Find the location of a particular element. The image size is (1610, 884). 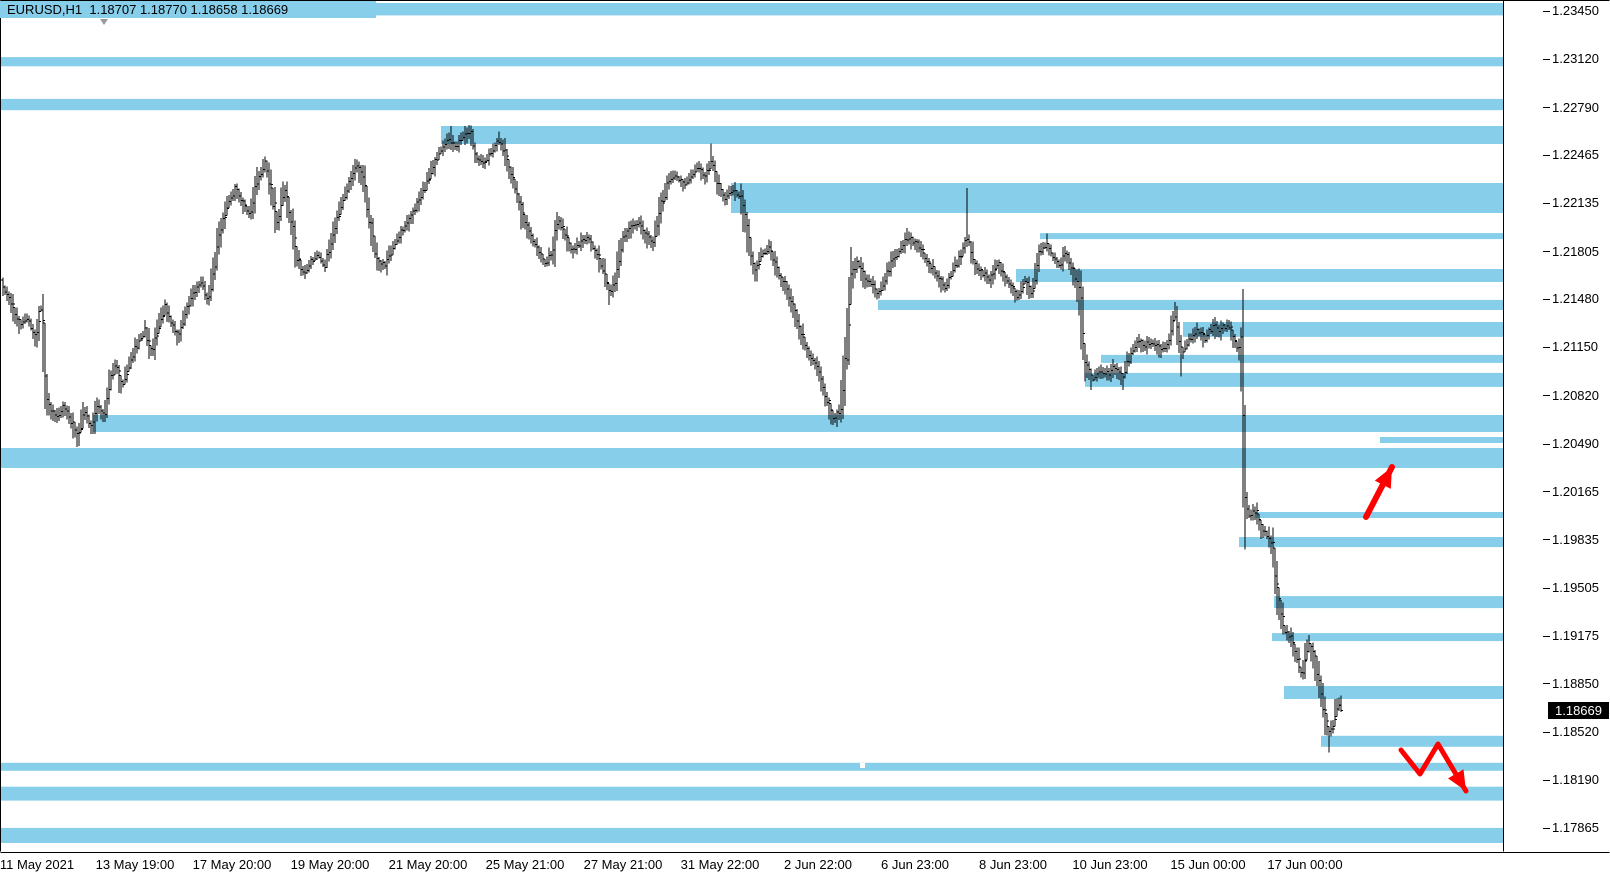

time-axis-label: 17 Jun 00:00 is located at coordinates (1305, 864).